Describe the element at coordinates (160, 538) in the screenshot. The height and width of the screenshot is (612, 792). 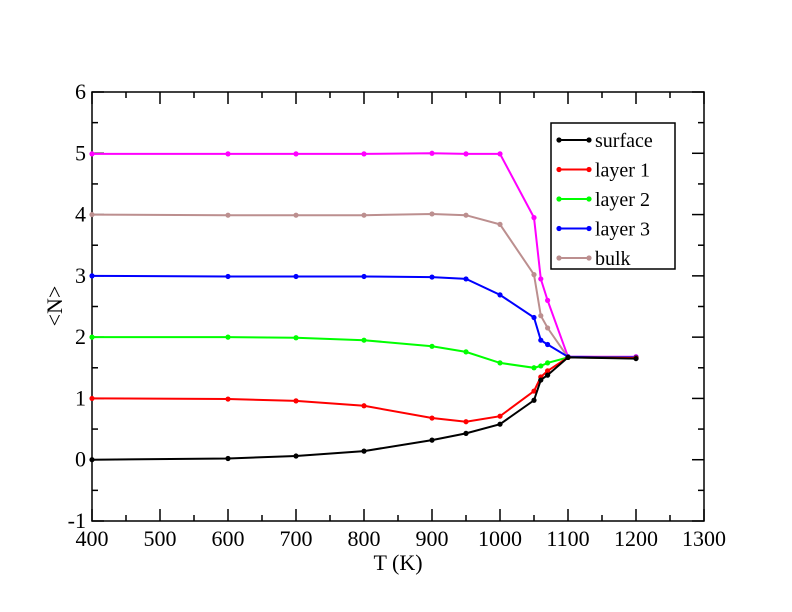
I see `x-tick-label: 500` at that location.